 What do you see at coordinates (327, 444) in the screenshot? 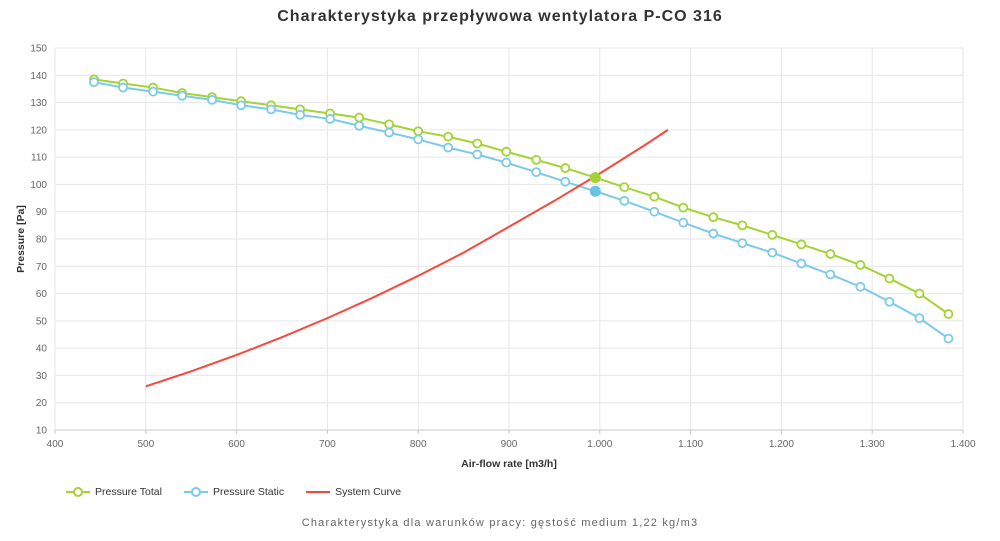
I see `x-tick-label: 700` at bounding box center [327, 444].